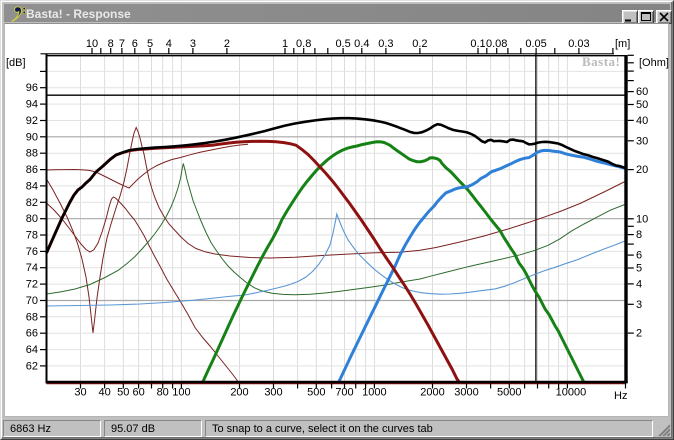 Image resolution: width=674 pixels, height=440 pixels. Describe the element at coordinates (32, 121) in the screenshot. I see `svg-text: 92` at that location.